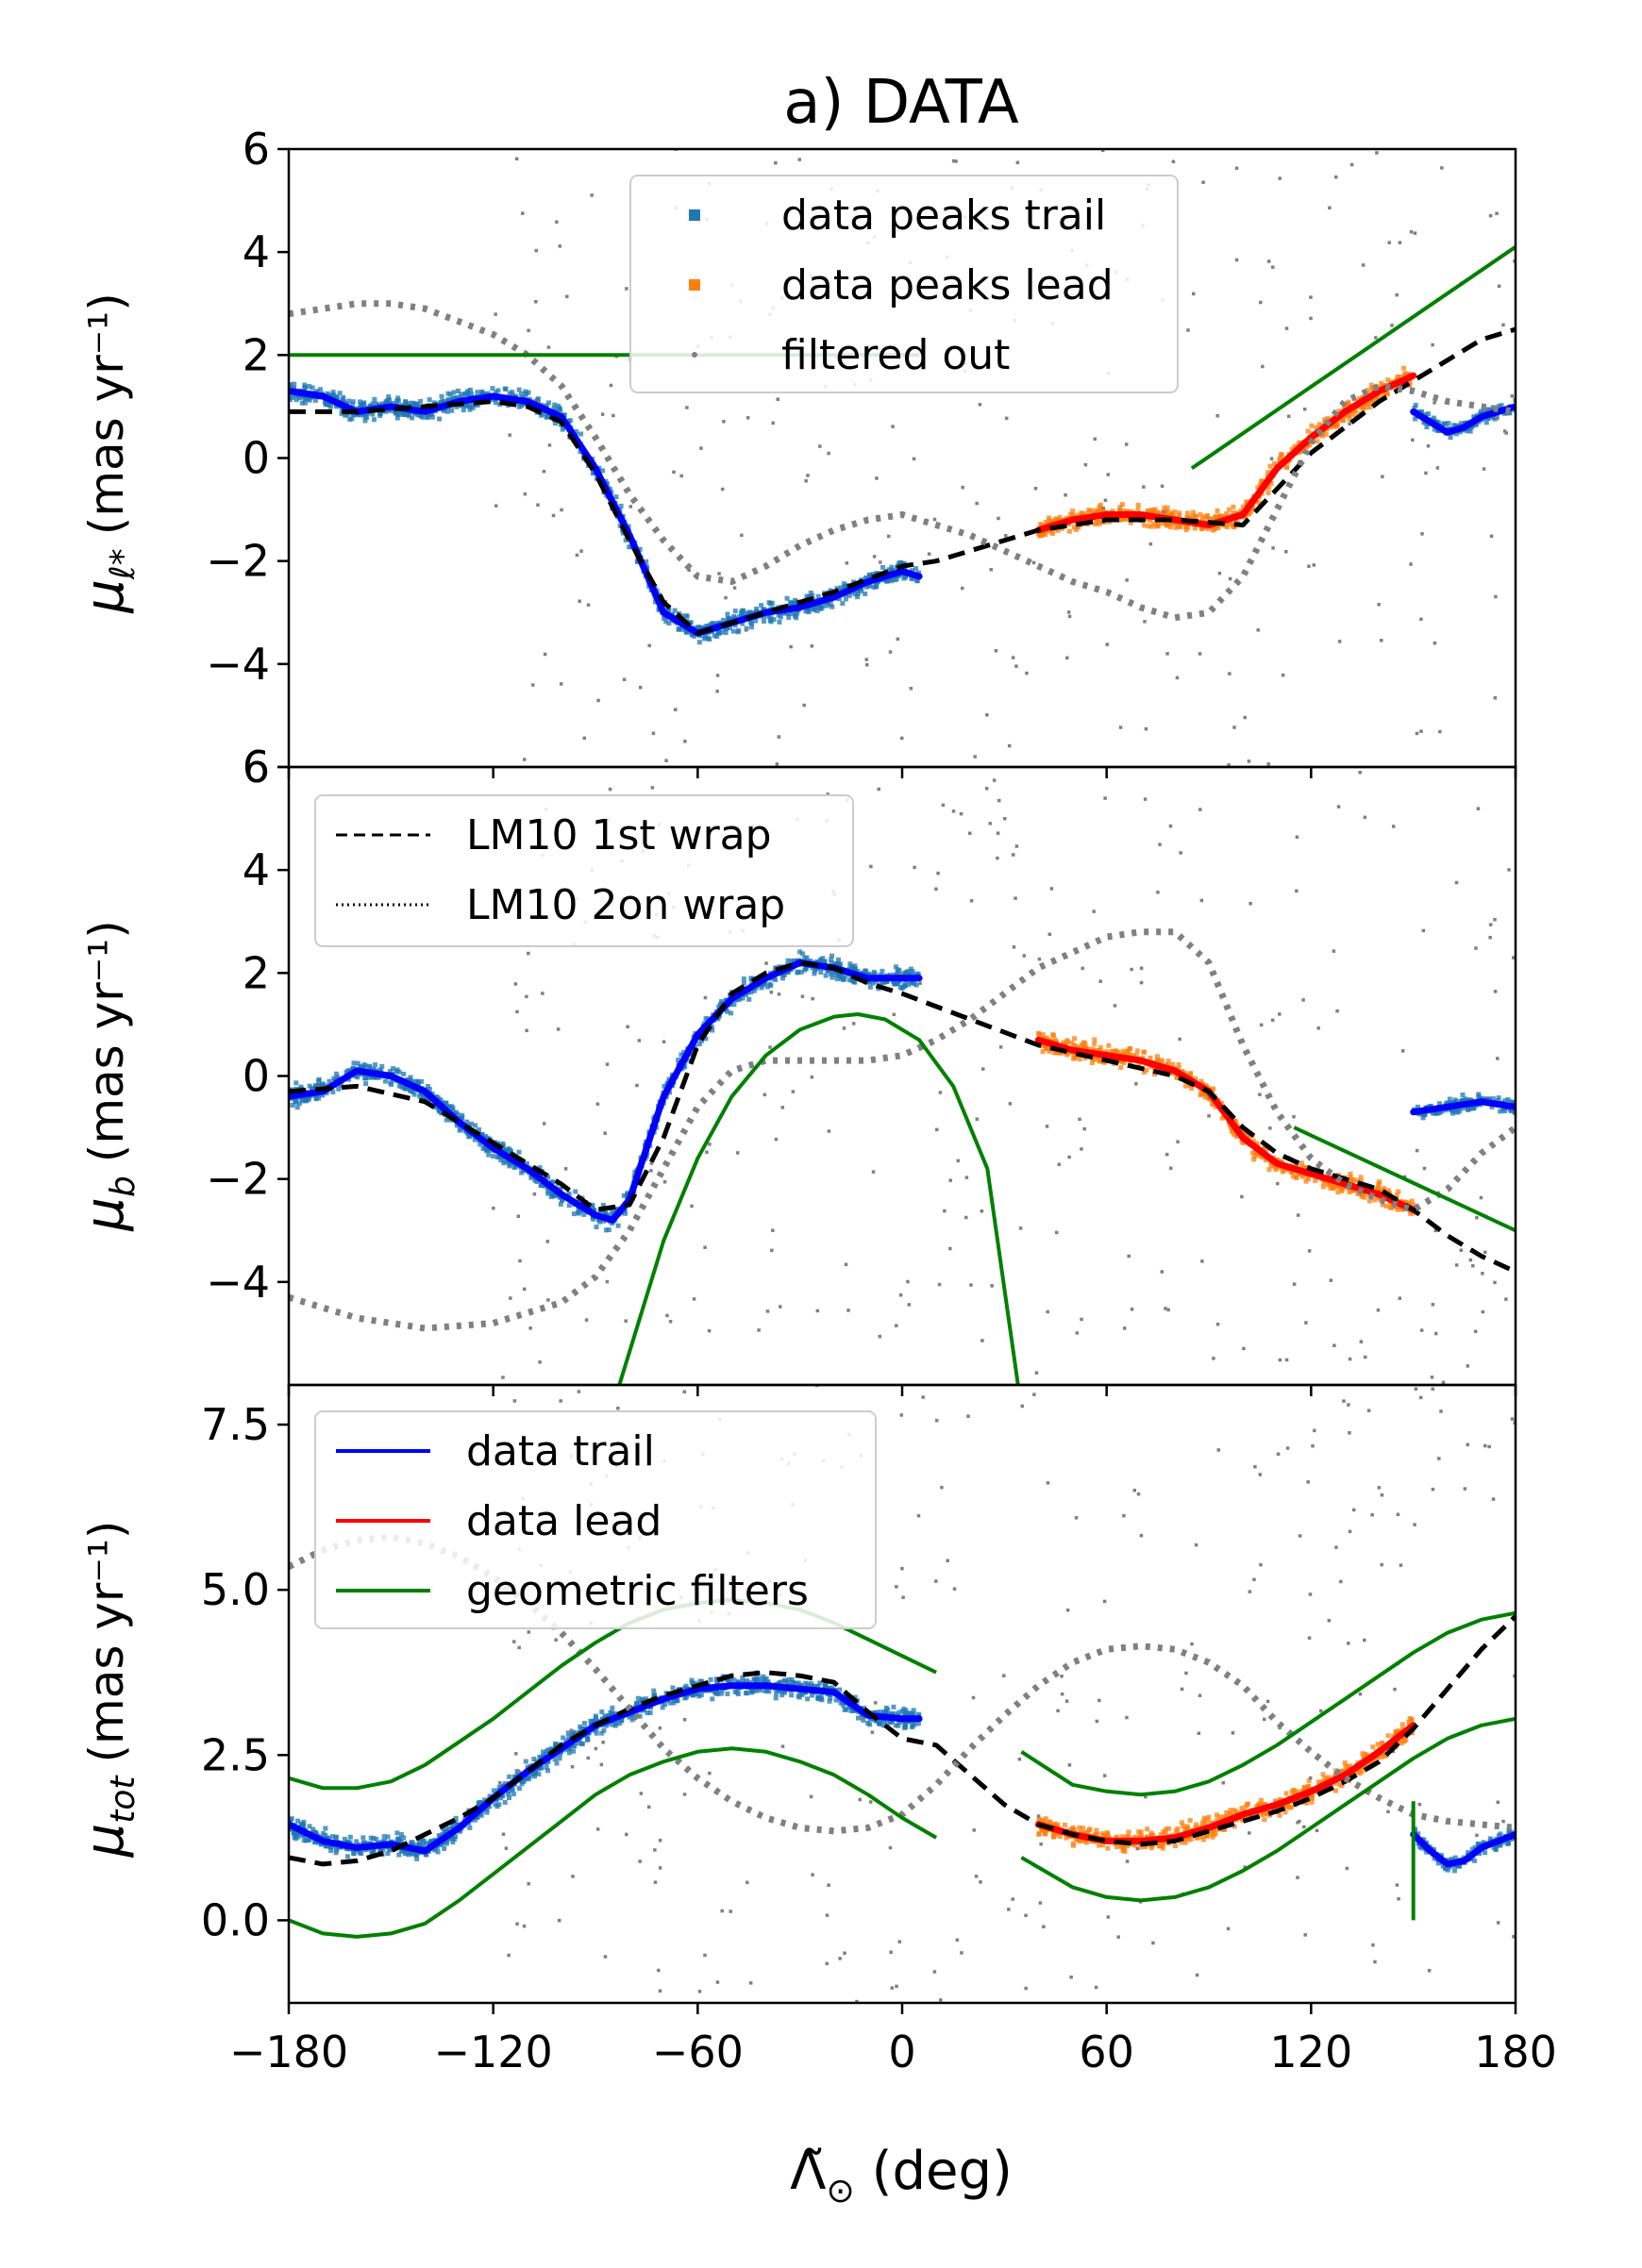 The height and width of the screenshot is (2268, 1642). What do you see at coordinates (238, 1283) in the screenshot?
I see `y-tick-label: −4` at bounding box center [238, 1283].